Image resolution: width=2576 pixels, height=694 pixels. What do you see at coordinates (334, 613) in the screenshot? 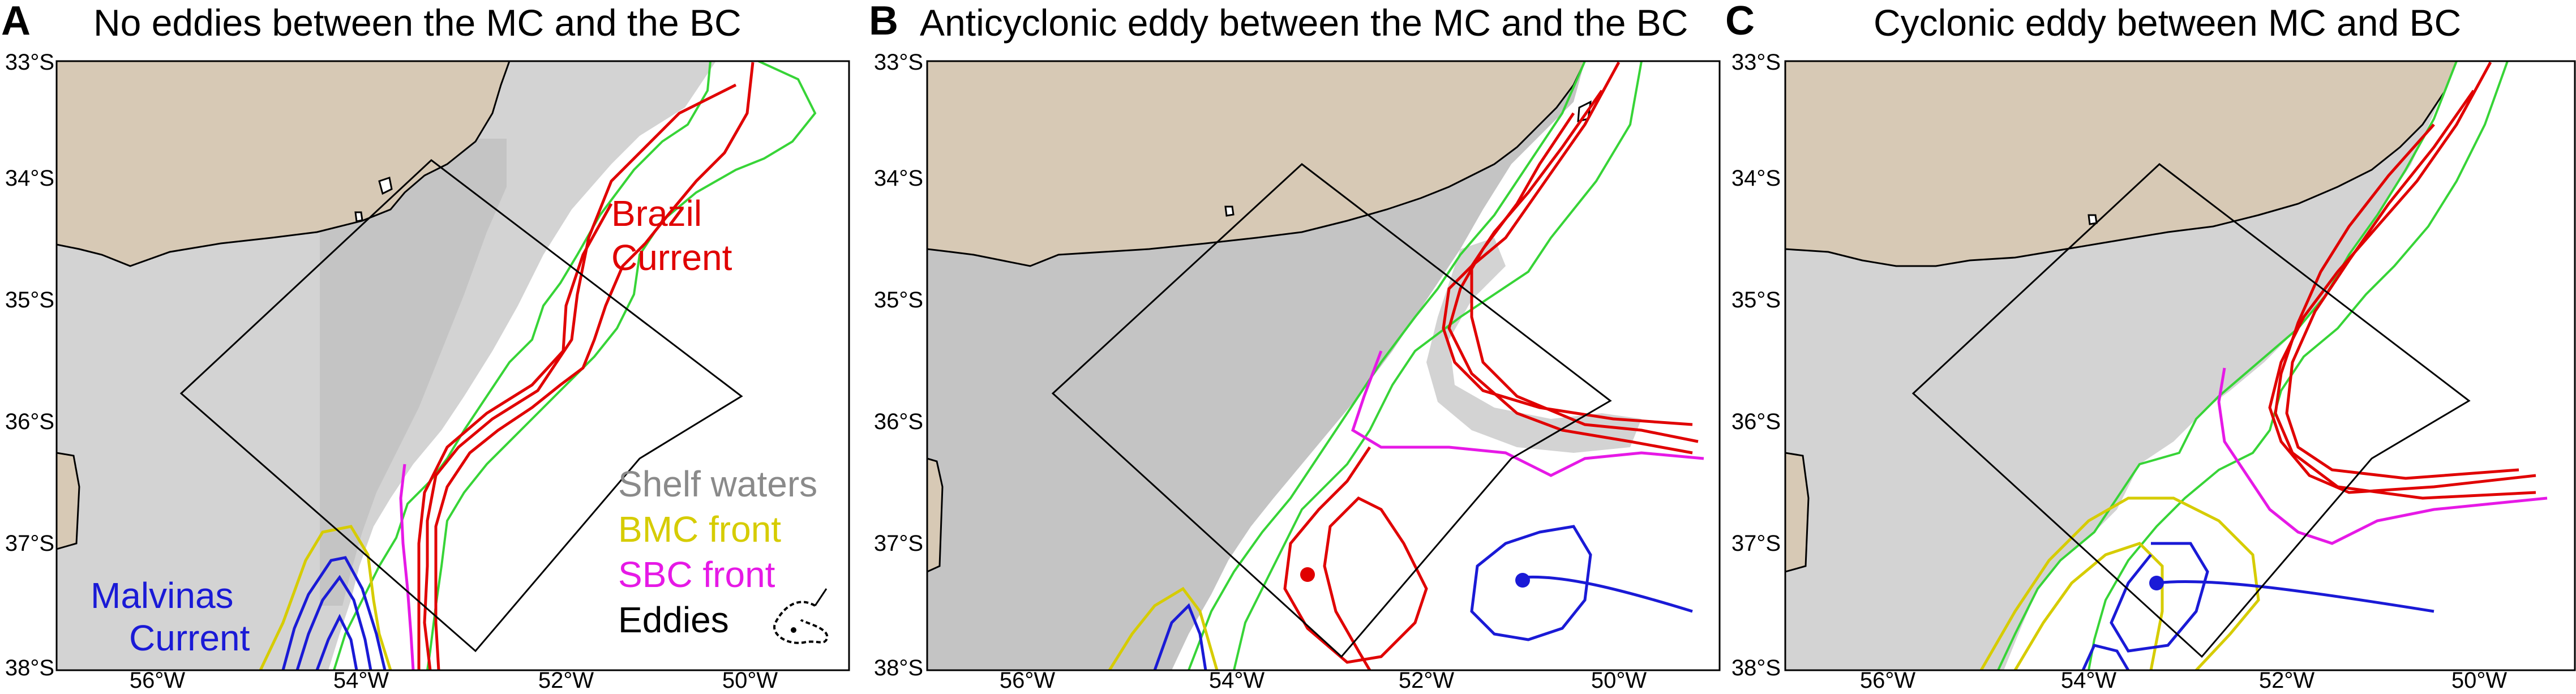
I see `malvinas-current-a` at bounding box center [334, 613].